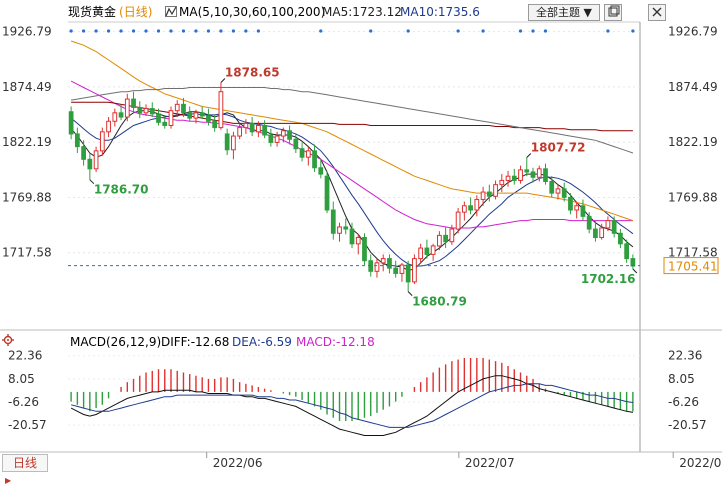 The width and height of the screenshot is (722, 489). What do you see at coordinates (25, 356) in the screenshot?
I see `macd-tick-label-left: 22.36` at bounding box center [25, 356].